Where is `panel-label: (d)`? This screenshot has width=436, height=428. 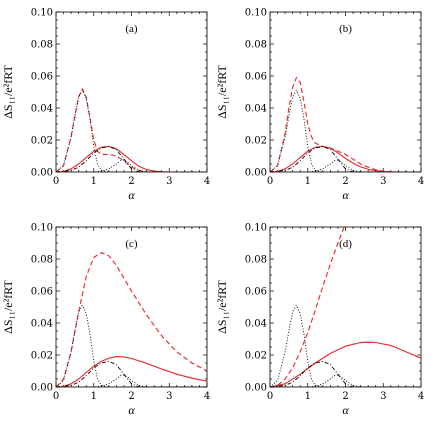
panel-label: (d) is located at coordinates (345, 244).